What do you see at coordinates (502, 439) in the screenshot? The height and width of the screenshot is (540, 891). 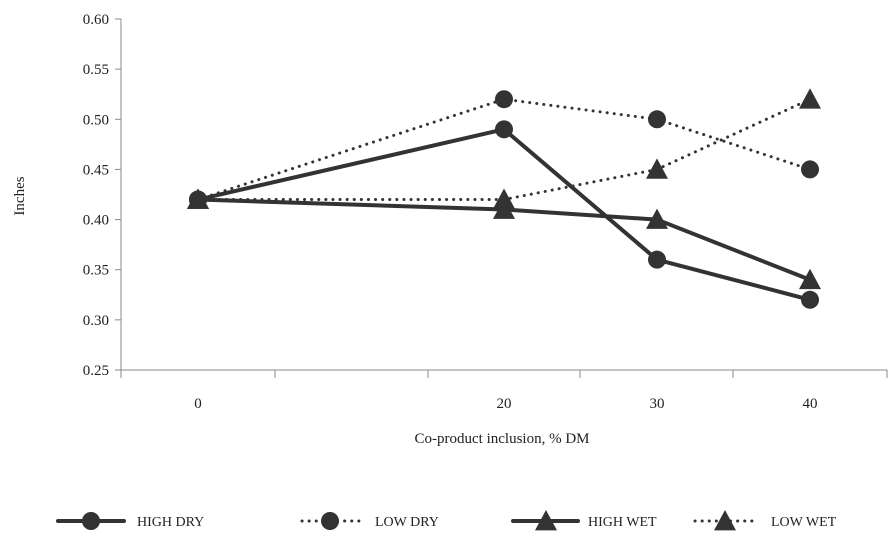 I see `x-axis-title: Co-product inclusion, % DM` at bounding box center [502, 439].